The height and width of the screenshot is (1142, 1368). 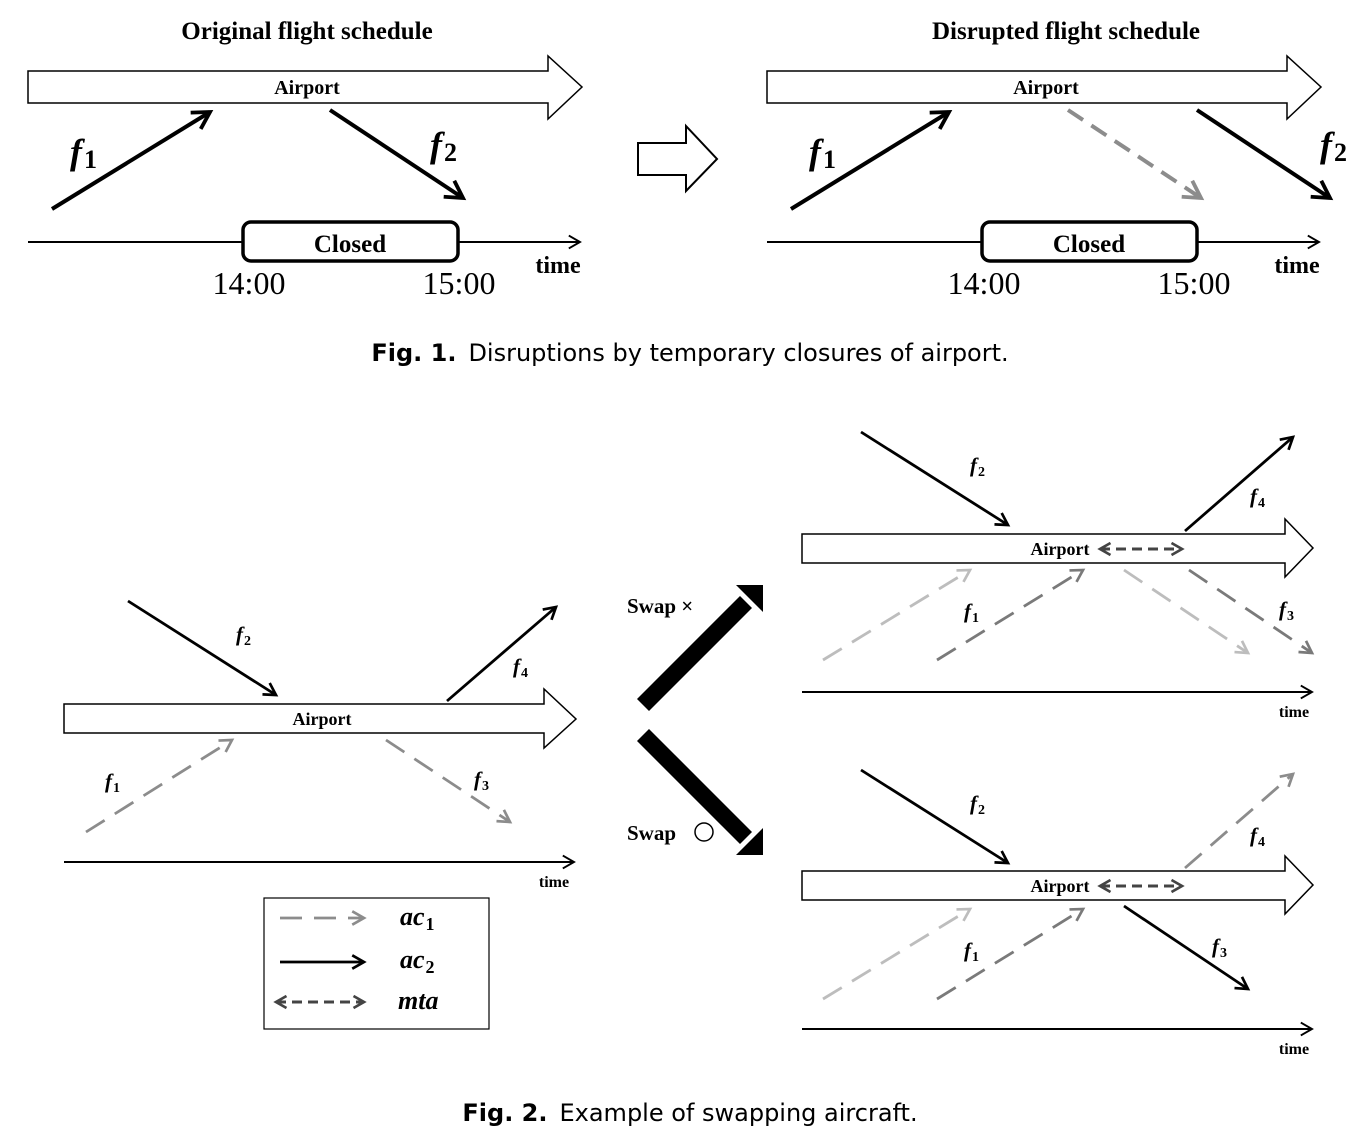 What do you see at coordinates (449, 781) in the screenshot?
I see `fig2-left-f3-arrow` at bounding box center [449, 781].